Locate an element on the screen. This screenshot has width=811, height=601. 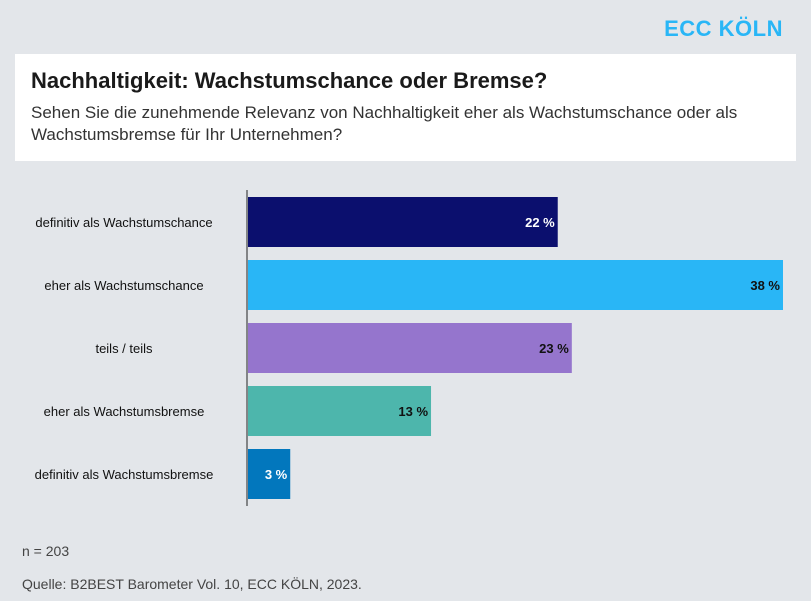
bar-value-label: 13 % is located at coordinates (413, 411).